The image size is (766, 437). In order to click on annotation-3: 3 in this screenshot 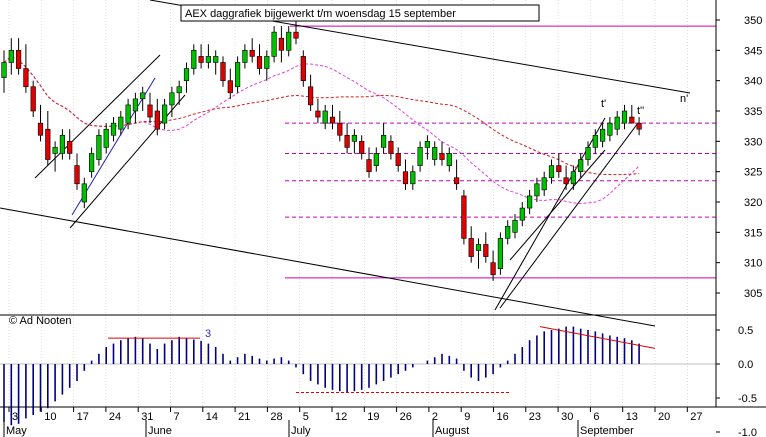, I will do `click(208, 334)`.